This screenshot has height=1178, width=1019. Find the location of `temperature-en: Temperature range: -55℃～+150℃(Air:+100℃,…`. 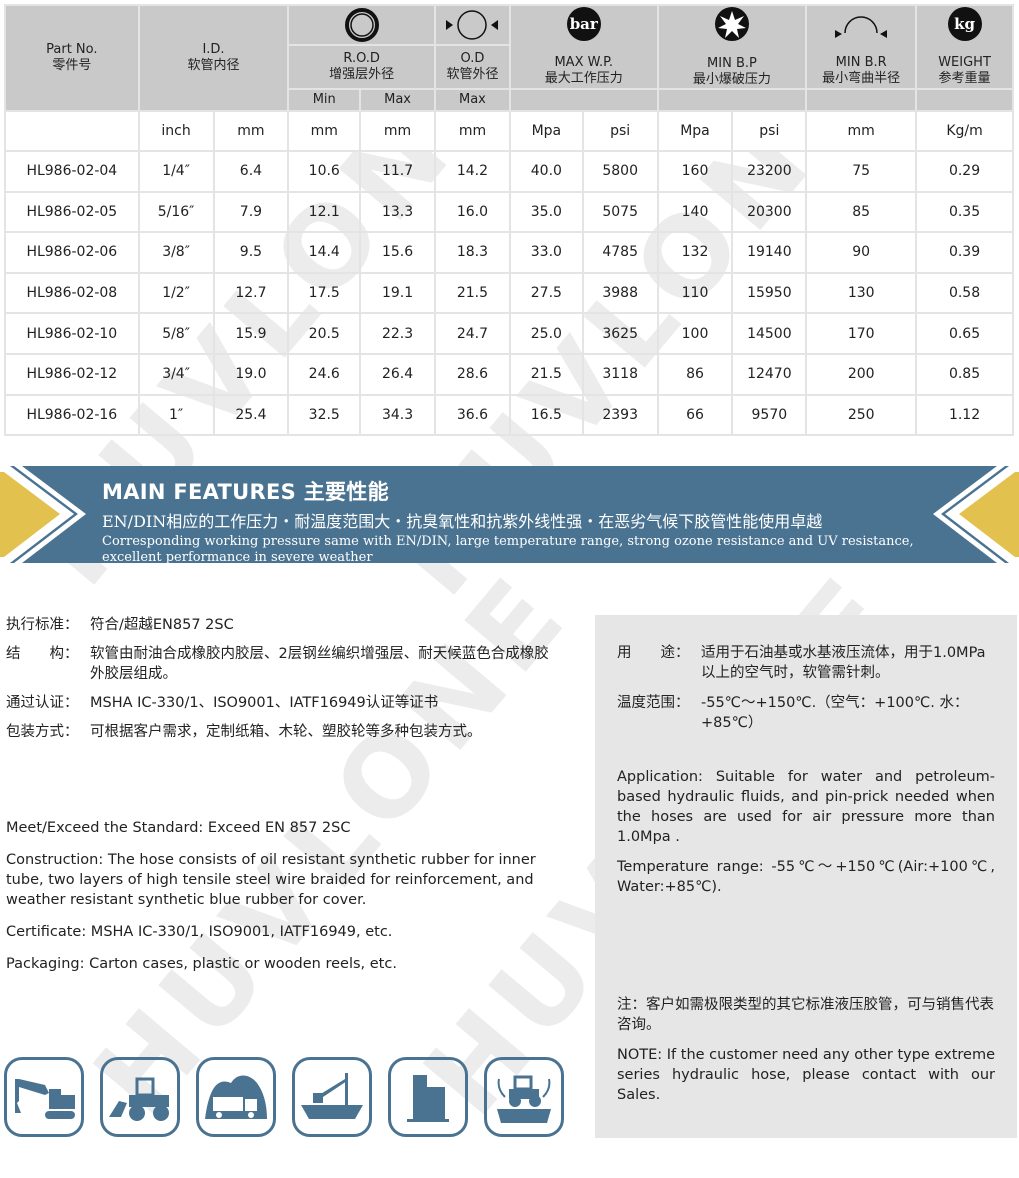

temperature-en: Temperature range: -55℃～+150℃(Air:+100℃,… is located at coordinates (806, 877).